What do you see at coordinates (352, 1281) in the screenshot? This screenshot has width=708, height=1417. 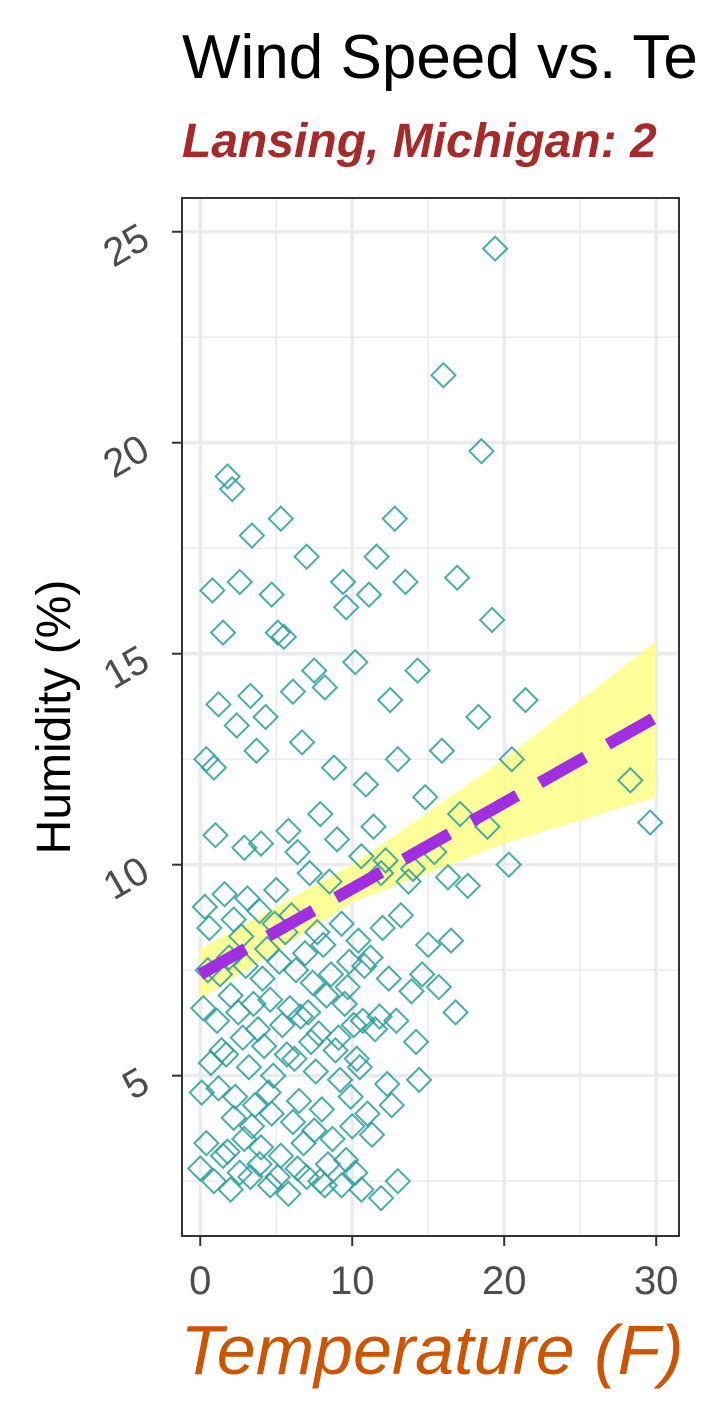 I see `x-tick-label: 10` at bounding box center [352, 1281].